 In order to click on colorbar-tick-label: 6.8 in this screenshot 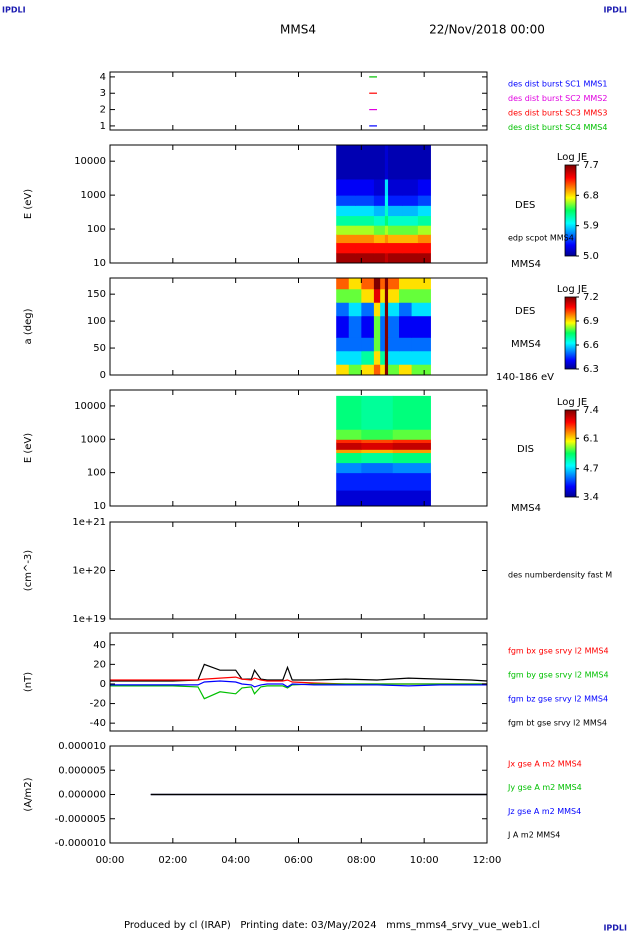, I will do `click(591, 195)`.